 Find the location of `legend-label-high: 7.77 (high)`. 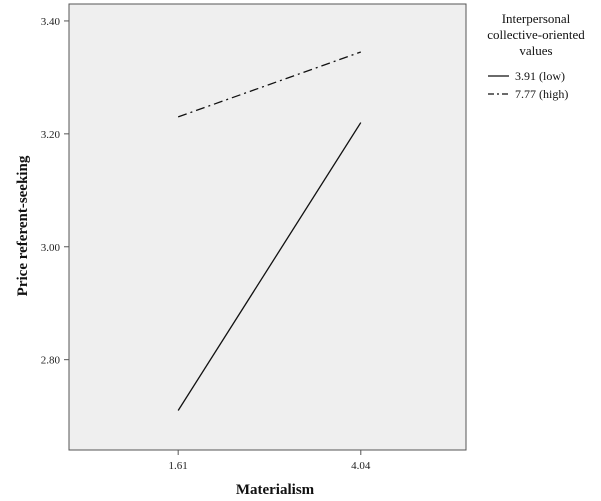

legend-label-high: 7.77 (high) is located at coordinates (541, 94).